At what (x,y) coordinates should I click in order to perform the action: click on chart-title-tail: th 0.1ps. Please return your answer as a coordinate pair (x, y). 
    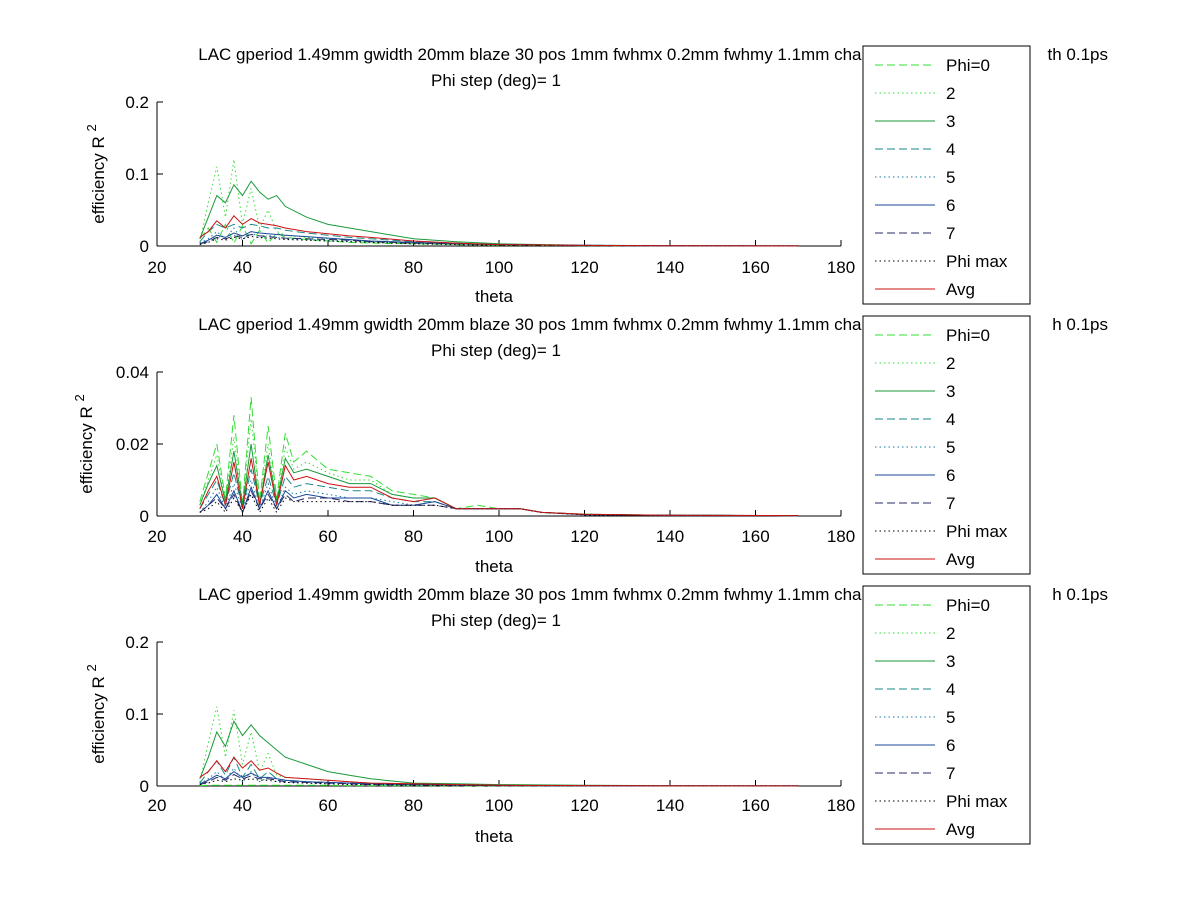
    Looking at the image, I should click on (1078, 54).